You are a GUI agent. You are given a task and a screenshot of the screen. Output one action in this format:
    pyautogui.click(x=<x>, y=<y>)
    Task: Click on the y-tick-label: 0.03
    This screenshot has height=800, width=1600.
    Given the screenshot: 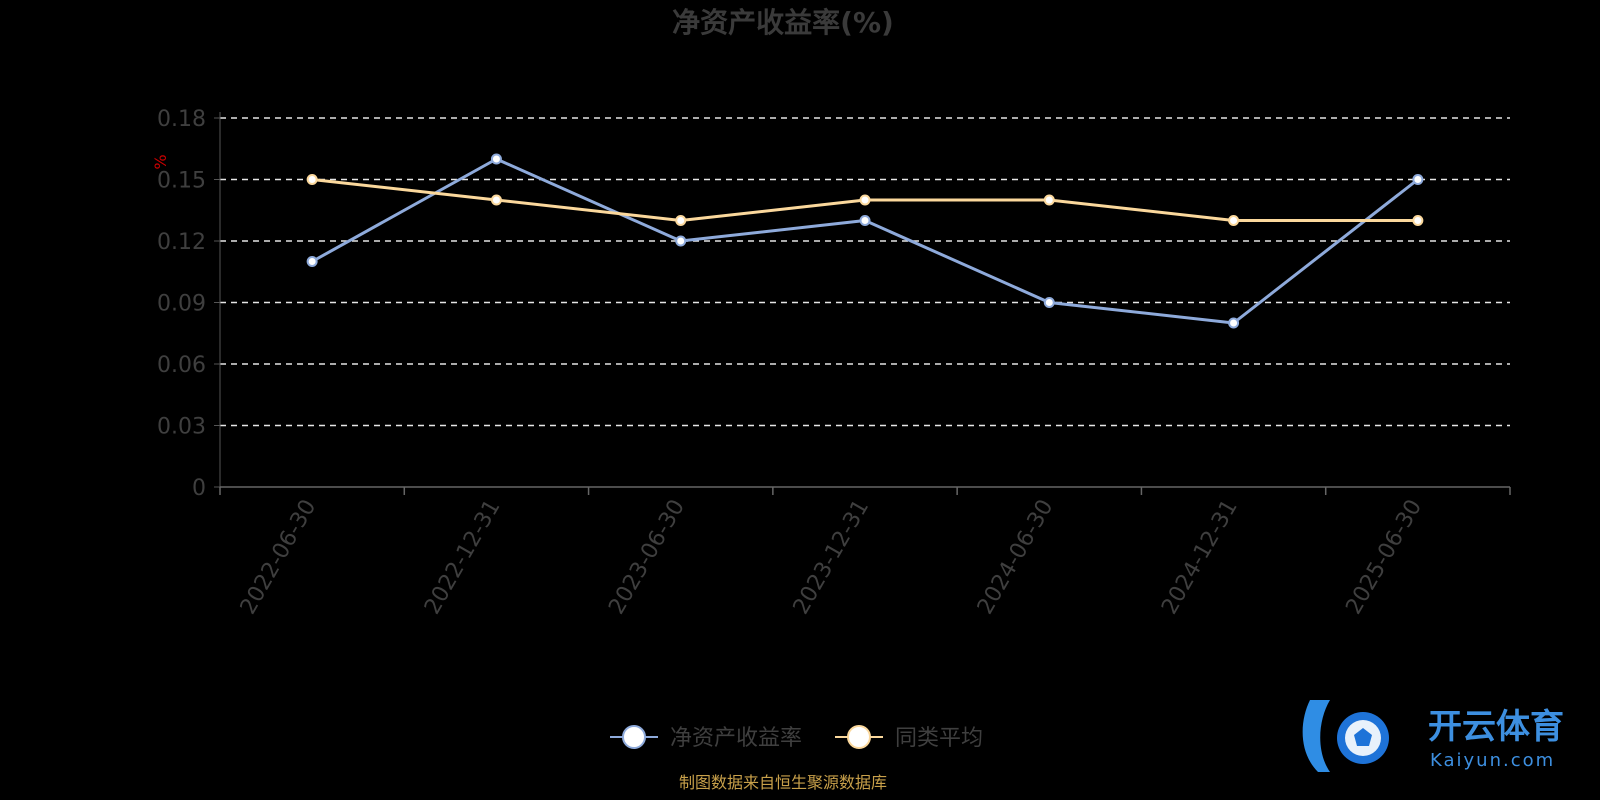 What is the action you would take?
    pyautogui.click(x=181, y=427)
    